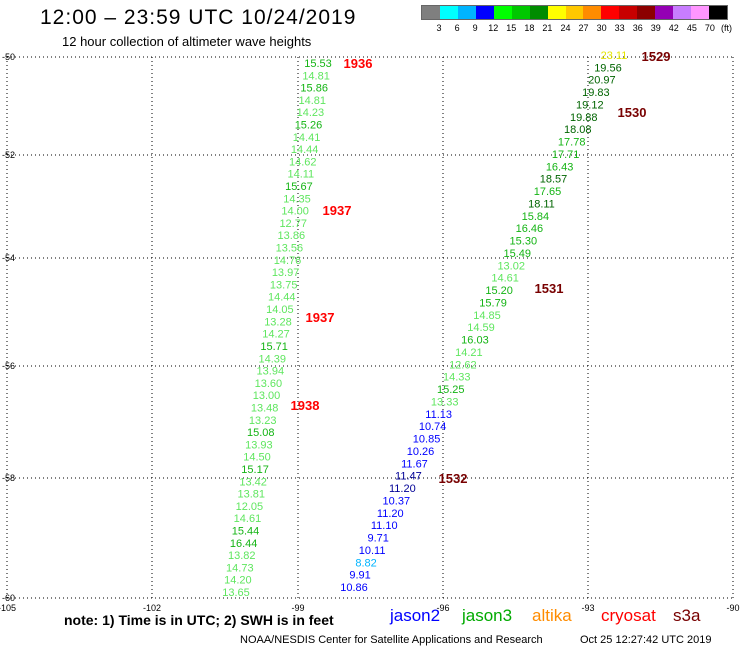 This screenshot has width=740, height=650. What do you see at coordinates (292, 236) in the screenshot?
I see `west-track-value: 13.86` at bounding box center [292, 236].